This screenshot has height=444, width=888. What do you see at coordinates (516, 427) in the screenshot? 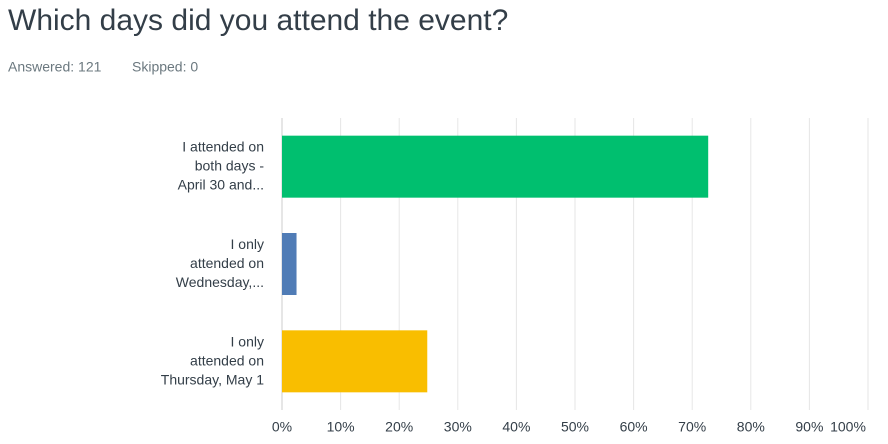
I see `x-tick-label: 40%` at bounding box center [516, 427].